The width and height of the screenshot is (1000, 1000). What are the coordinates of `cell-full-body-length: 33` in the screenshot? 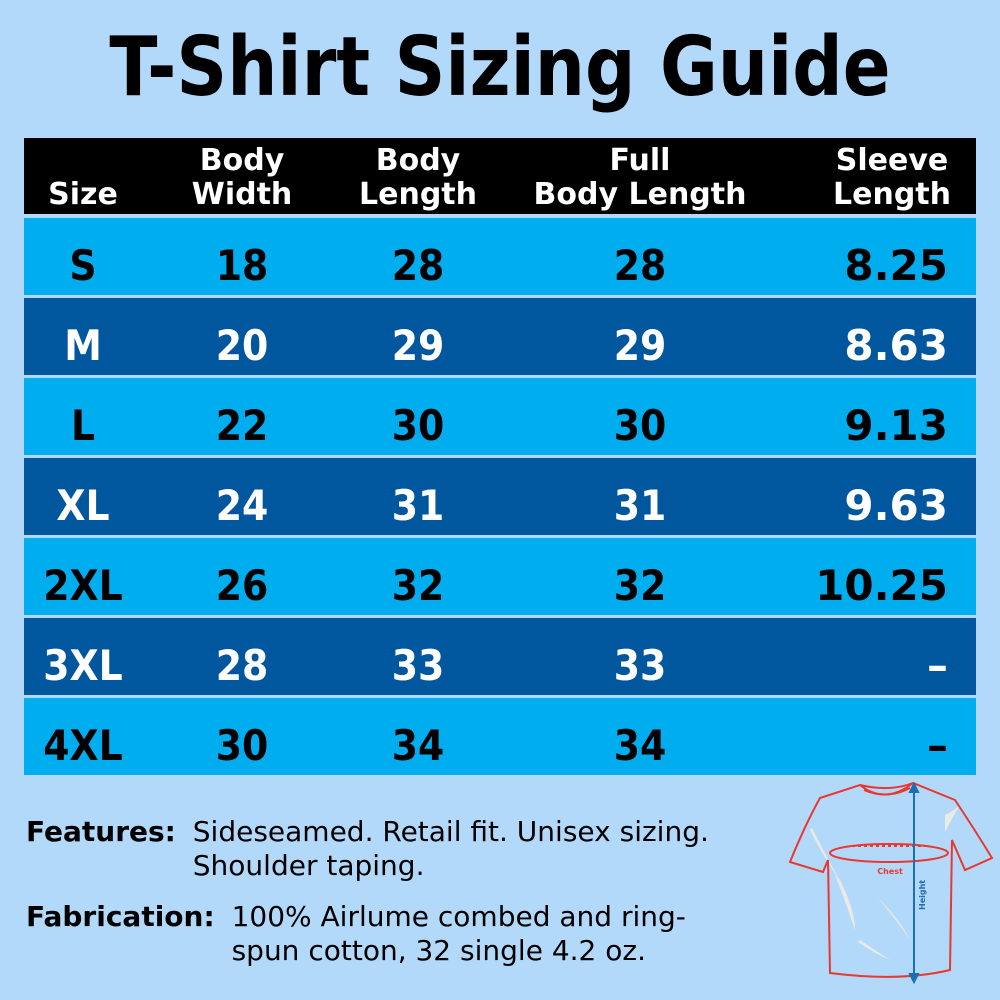 It's located at (640, 665).